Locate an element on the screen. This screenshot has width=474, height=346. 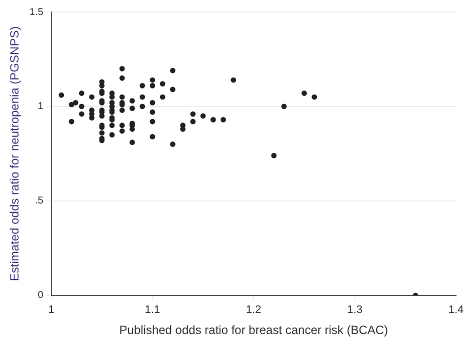
x-tick-label: 1.1 is located at coordinates (152, 310).